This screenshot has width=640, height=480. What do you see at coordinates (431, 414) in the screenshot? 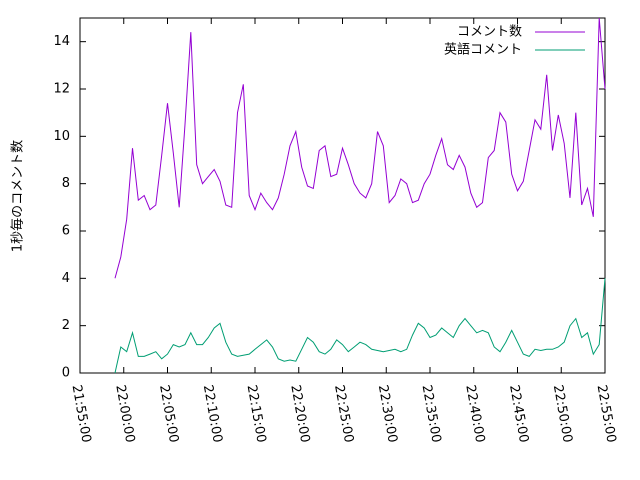
I see `x-tick-label: 22:35:00` at bounding box center [431, 414].